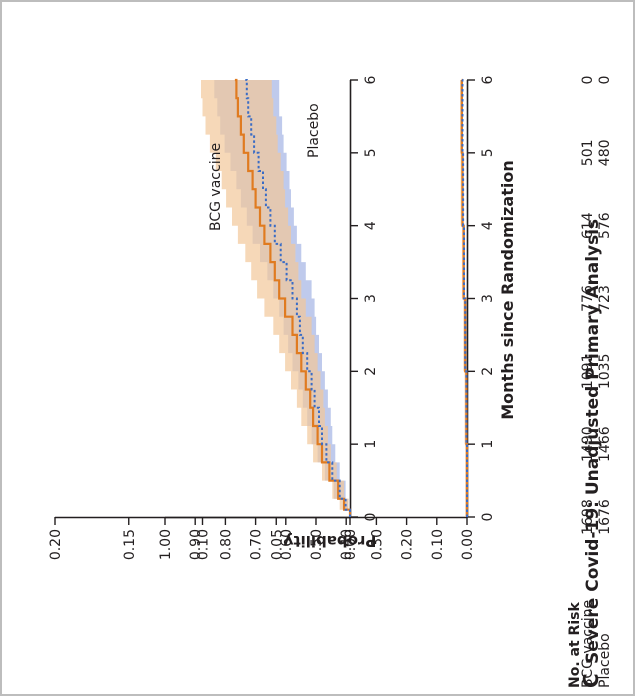 The height and width of the screenshot is (696, 635). What do you see at coordinates (605, 298) in the screenshot?
I see `risk-count: 723` at bounding box center [605, 298].